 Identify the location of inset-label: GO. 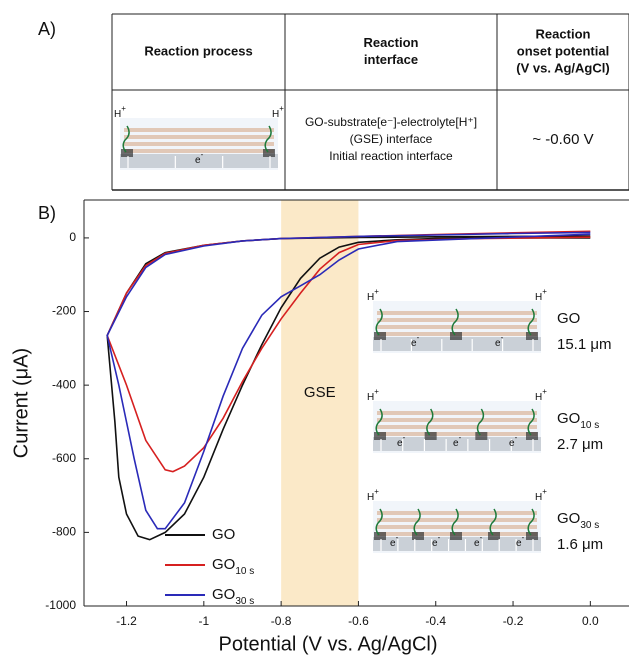
(568, 318).